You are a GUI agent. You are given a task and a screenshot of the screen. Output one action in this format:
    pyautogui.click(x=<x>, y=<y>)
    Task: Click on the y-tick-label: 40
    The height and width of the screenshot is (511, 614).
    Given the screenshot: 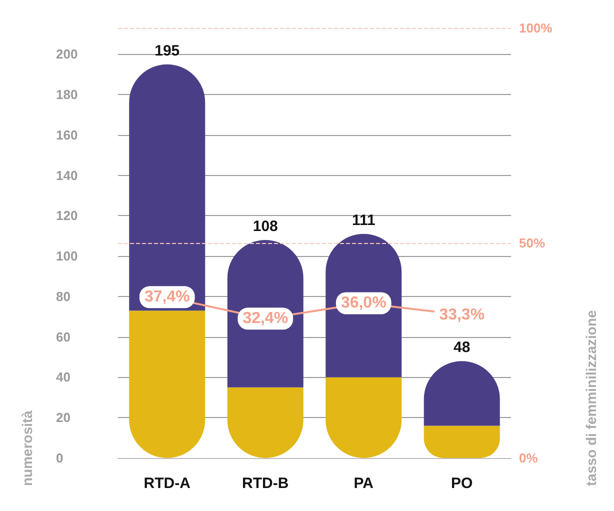 What is the action you would take?
    pyautogui.click(x=63, y=377)
    